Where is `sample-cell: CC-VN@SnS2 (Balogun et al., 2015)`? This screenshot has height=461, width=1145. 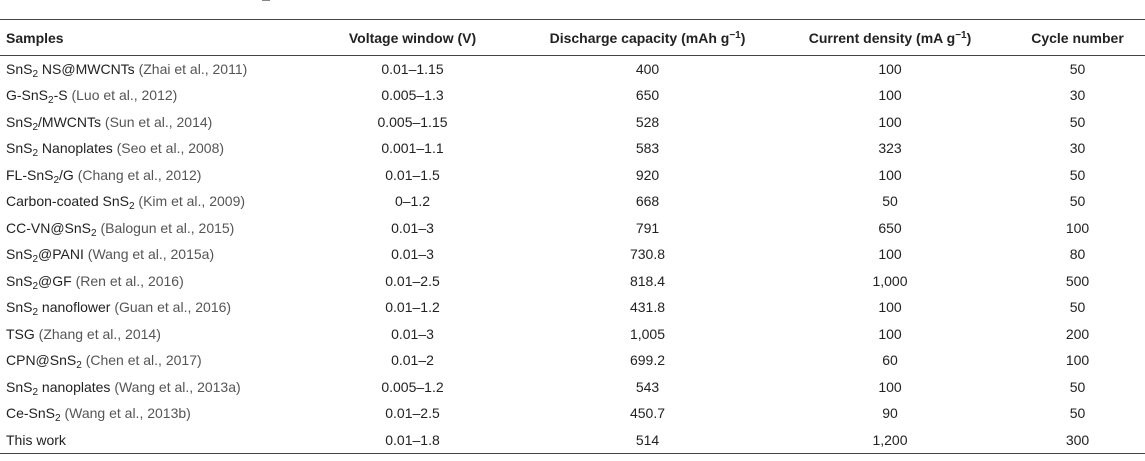 sample-cell: CC-VN@SnS2 (Balogun et al., 2015) is located at coordinates (150, 228).